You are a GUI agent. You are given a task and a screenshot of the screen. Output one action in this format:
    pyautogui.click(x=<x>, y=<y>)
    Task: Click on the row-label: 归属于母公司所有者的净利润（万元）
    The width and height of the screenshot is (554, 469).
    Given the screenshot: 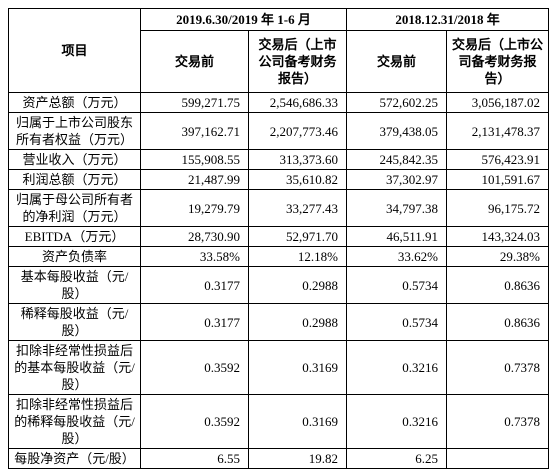 What is the action you would take?
    pyautogui.click(x=74, y=208)
    